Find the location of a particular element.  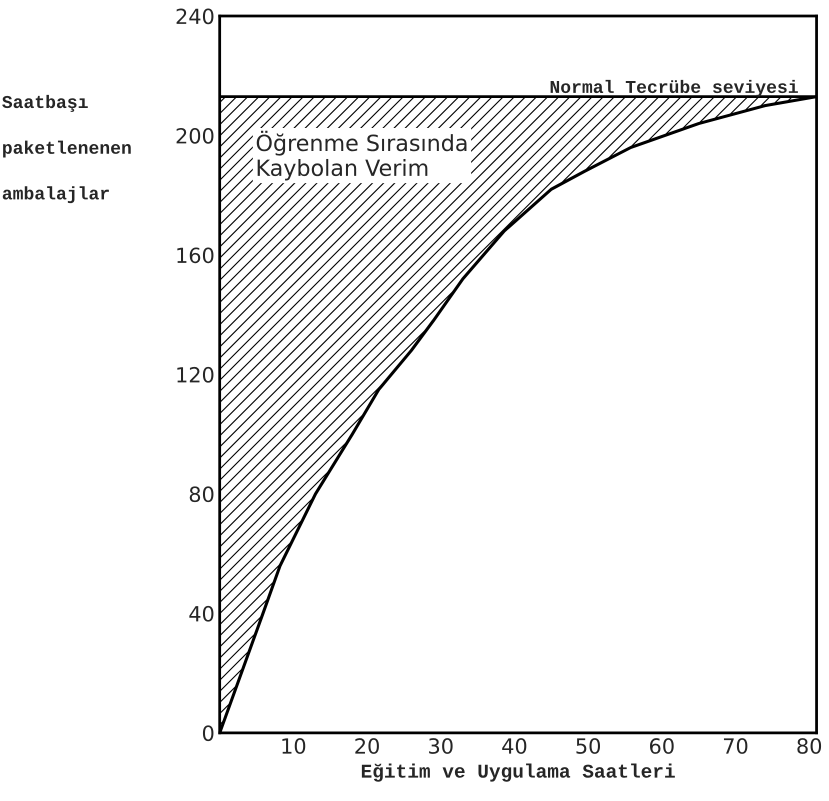

x-tick-label: 50 is located at coordinates (588, 746).